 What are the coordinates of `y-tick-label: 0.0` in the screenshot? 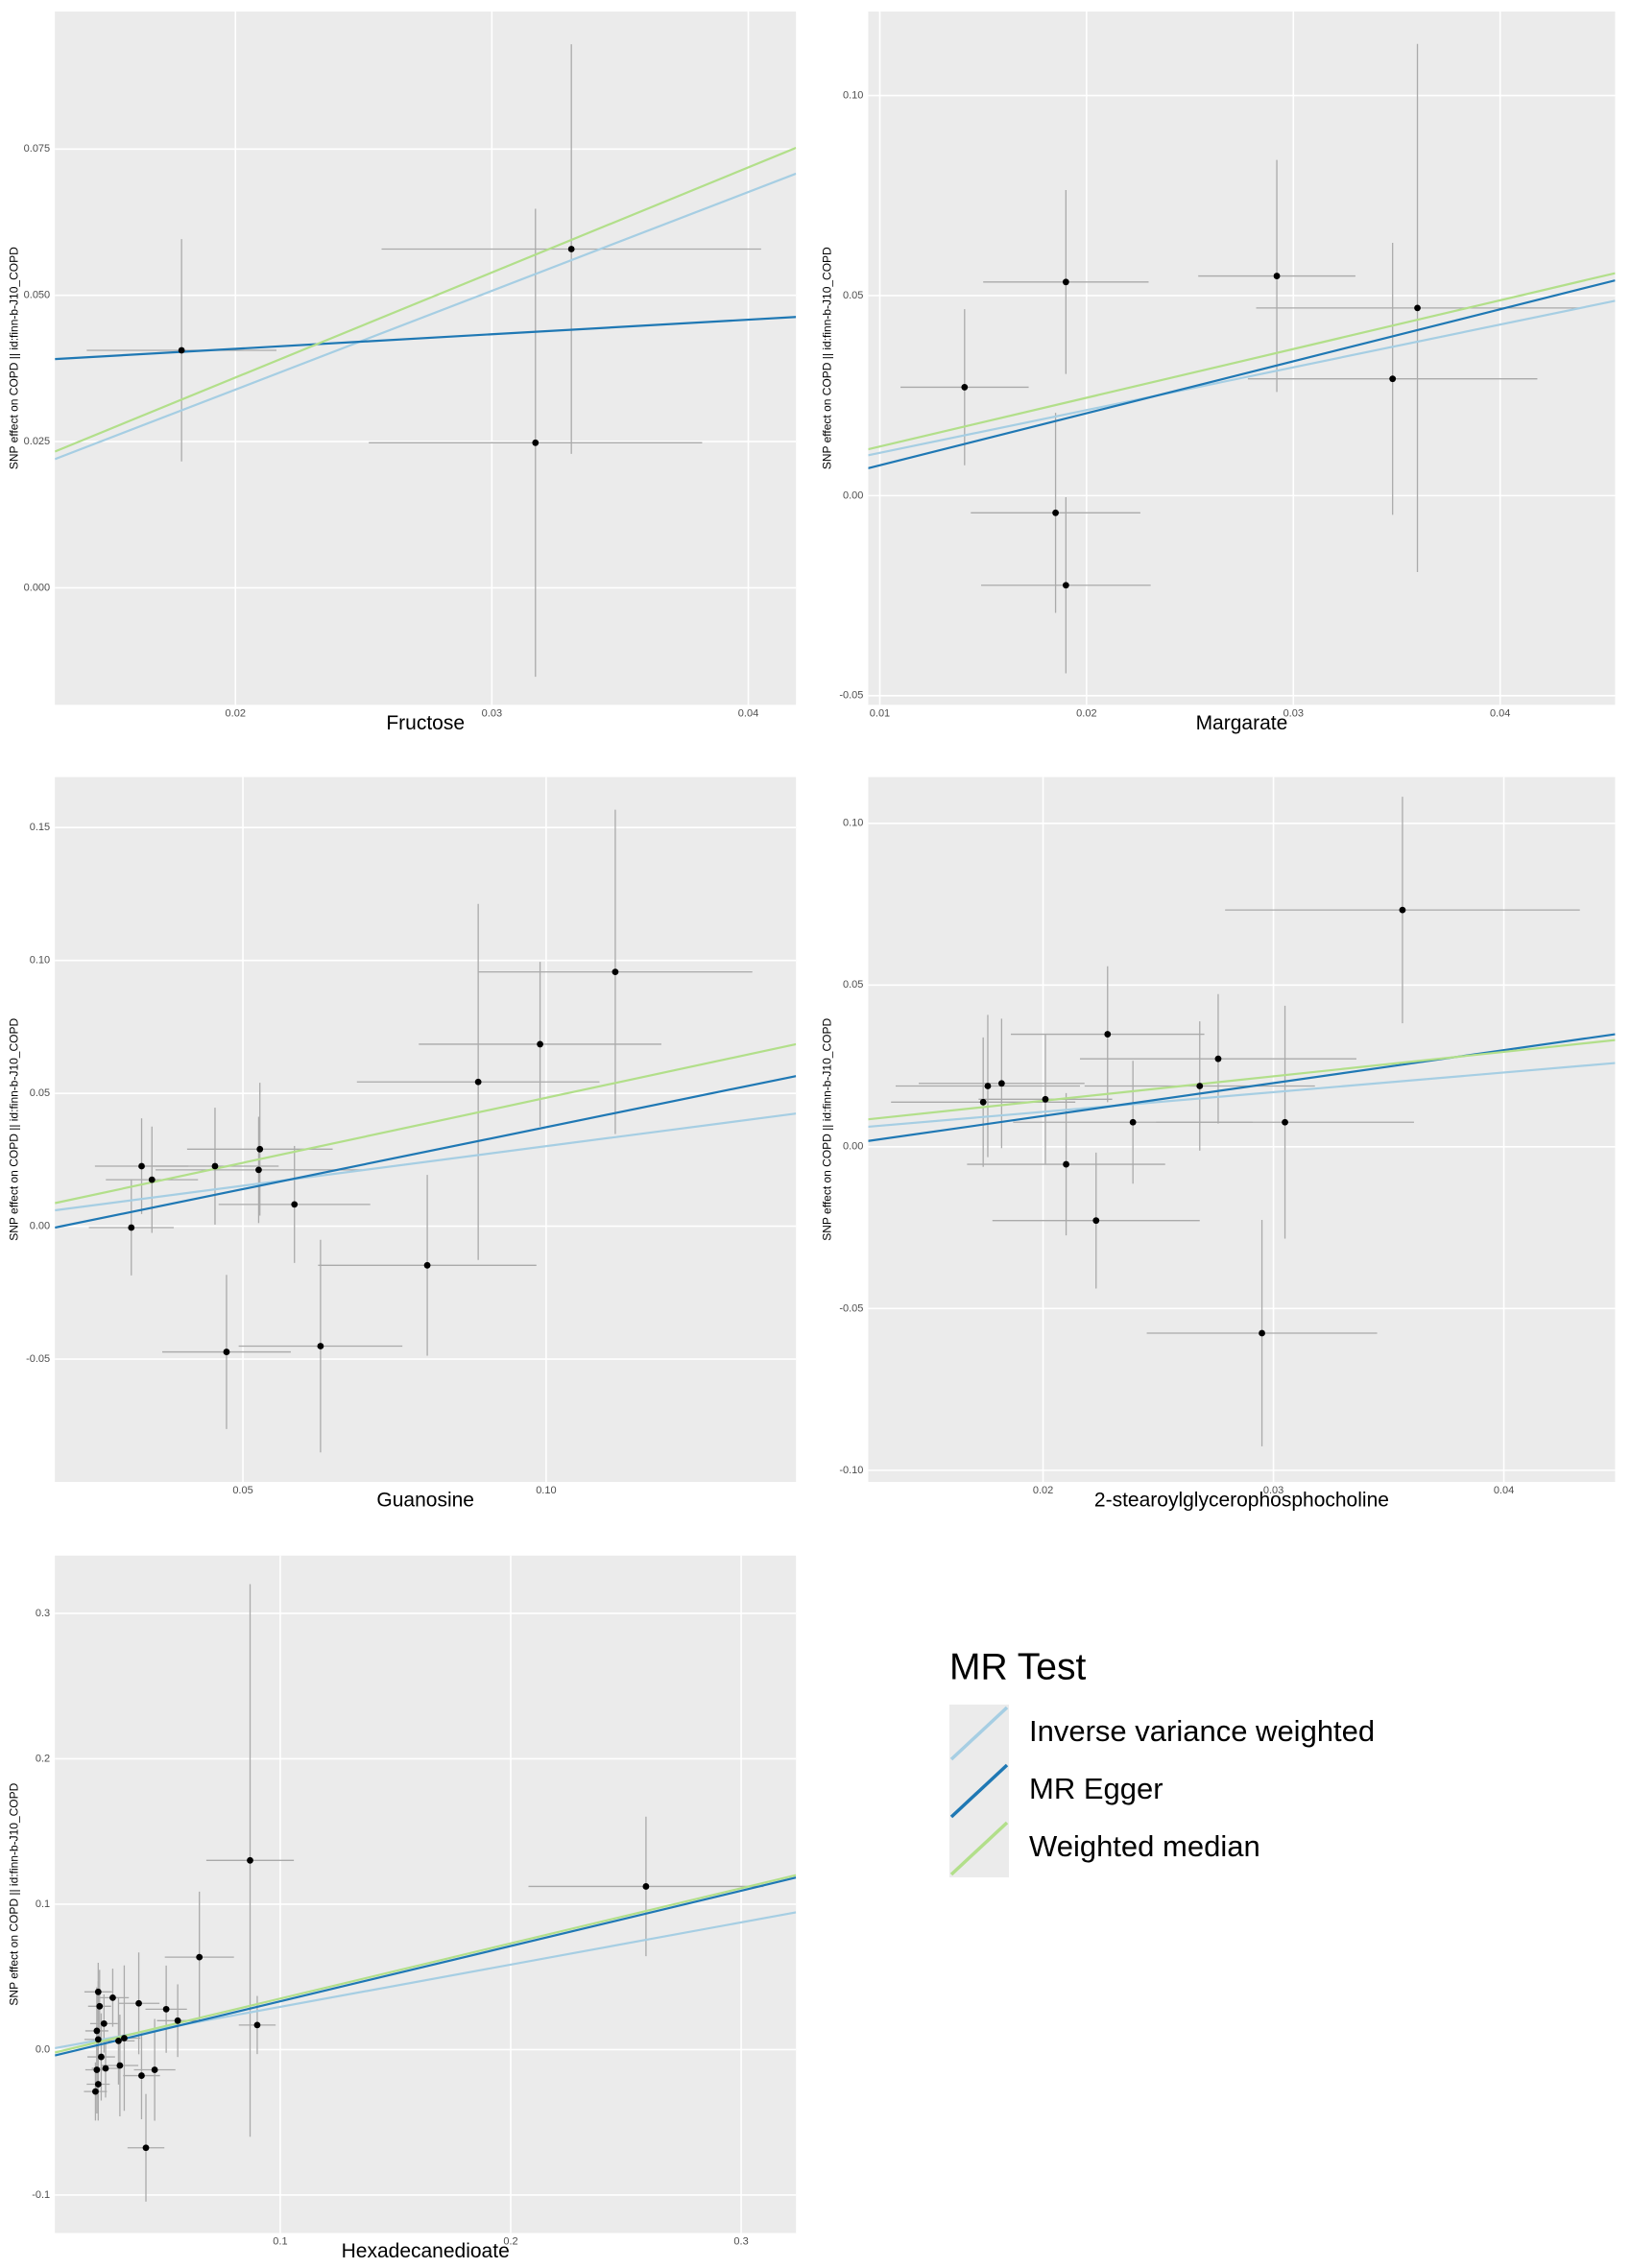 It's located at (43, 2049).